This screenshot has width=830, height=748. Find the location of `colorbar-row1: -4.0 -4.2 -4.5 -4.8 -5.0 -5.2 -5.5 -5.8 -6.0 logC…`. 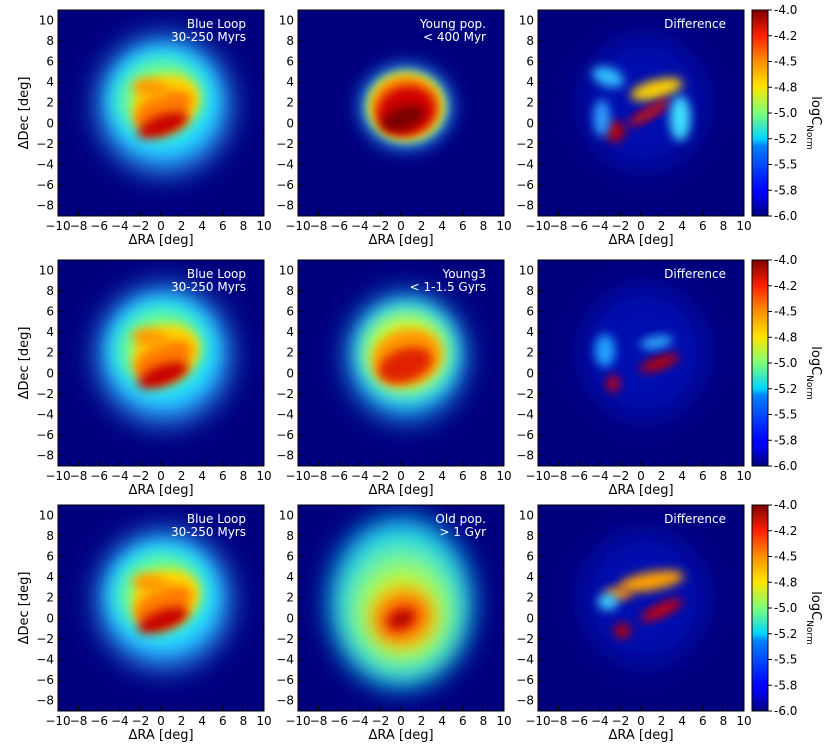

colorbar-row1: -4.0 -4.2 -4.5 -4.8 -5.0 -5.2 -5.5 -5.8 -6.0 logC… is located at coordinates (787, 113).